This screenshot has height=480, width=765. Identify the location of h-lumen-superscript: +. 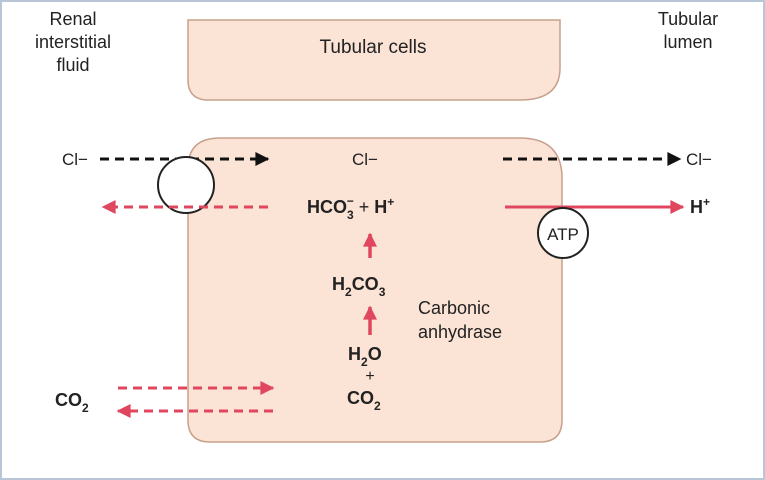
(706, 202).